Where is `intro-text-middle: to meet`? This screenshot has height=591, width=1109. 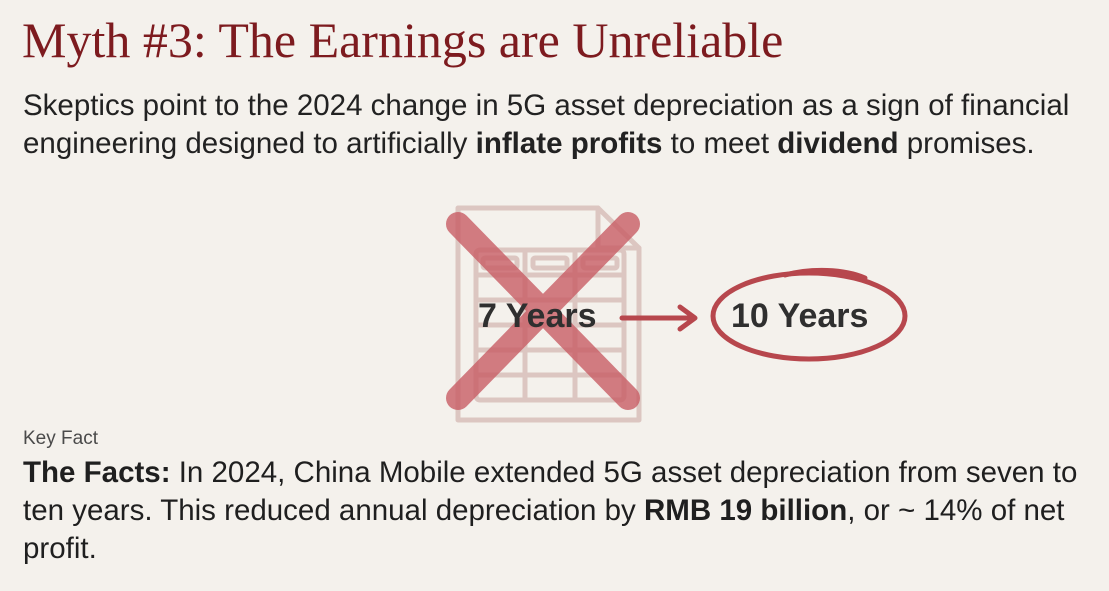
intro-text-middle: to meet is located at coordinates (720, 143).